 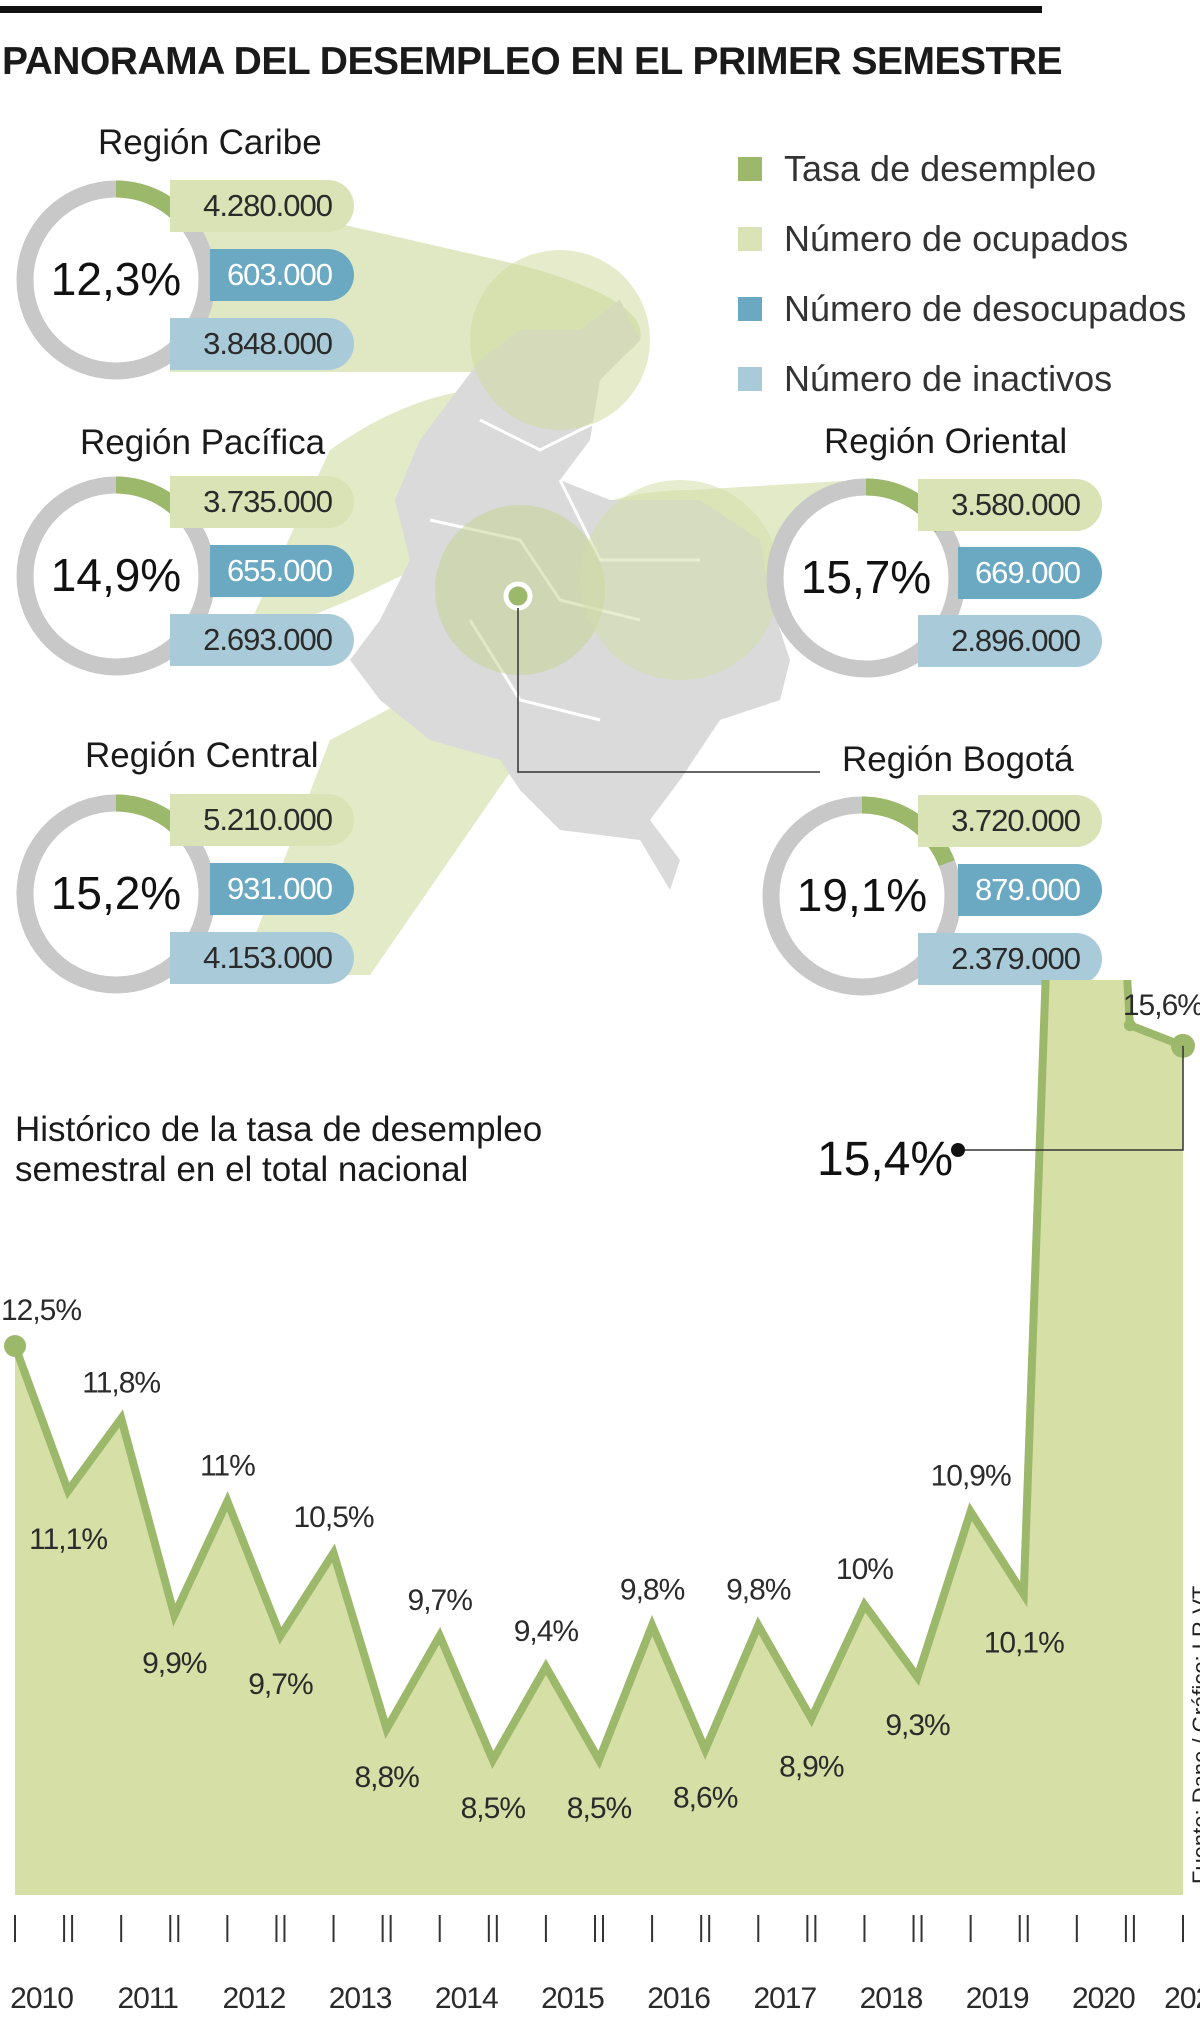 What do you see at coordinates (1030, 573) in the screenshot?
I see `oriental-unemployed-pill: 669.000` at bounding box center [1030, 573].